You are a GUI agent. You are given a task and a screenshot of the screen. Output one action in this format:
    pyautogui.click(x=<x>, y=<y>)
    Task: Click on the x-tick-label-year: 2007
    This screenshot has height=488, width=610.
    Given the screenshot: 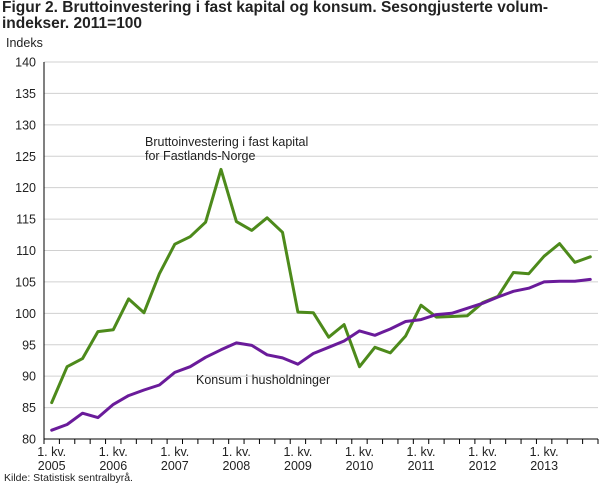 What is the action you would take?
    pyautogui.click(x=175, y=466)
    